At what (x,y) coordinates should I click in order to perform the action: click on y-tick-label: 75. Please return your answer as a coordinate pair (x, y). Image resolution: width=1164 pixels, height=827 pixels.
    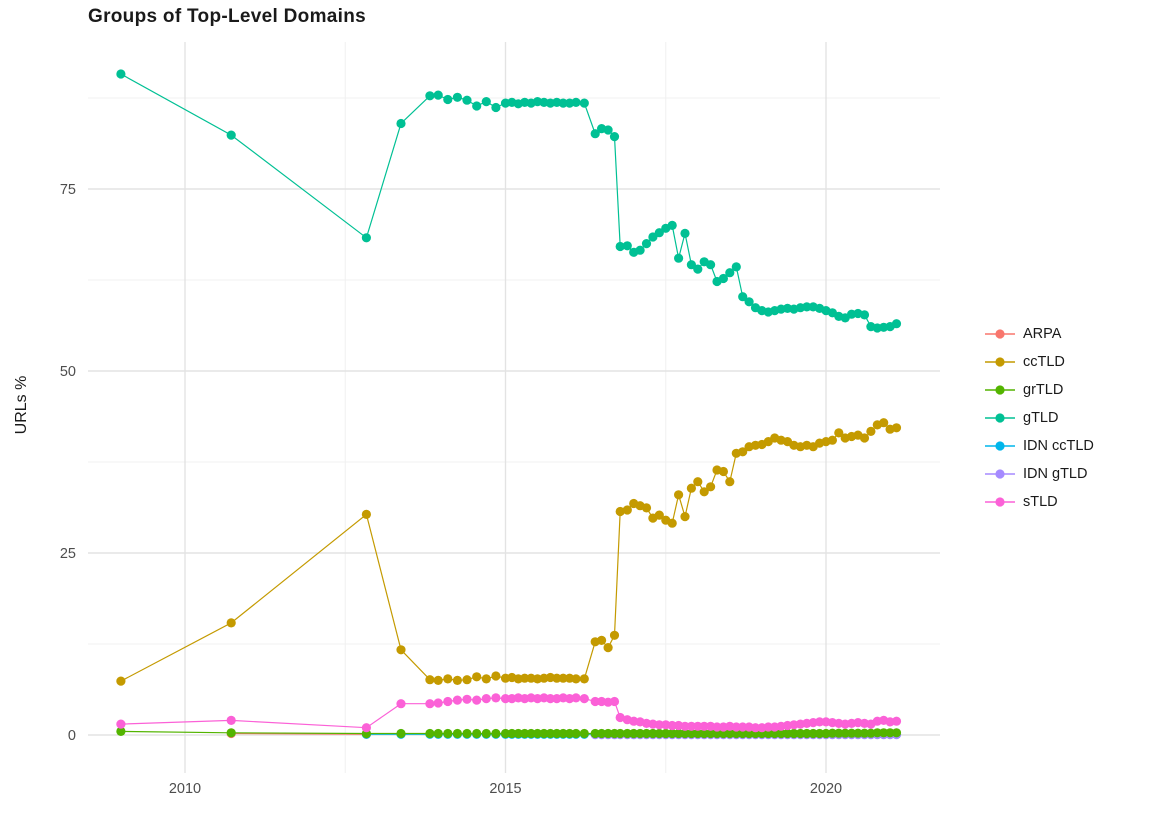
    Looking at the image, I should click on (68, 190).